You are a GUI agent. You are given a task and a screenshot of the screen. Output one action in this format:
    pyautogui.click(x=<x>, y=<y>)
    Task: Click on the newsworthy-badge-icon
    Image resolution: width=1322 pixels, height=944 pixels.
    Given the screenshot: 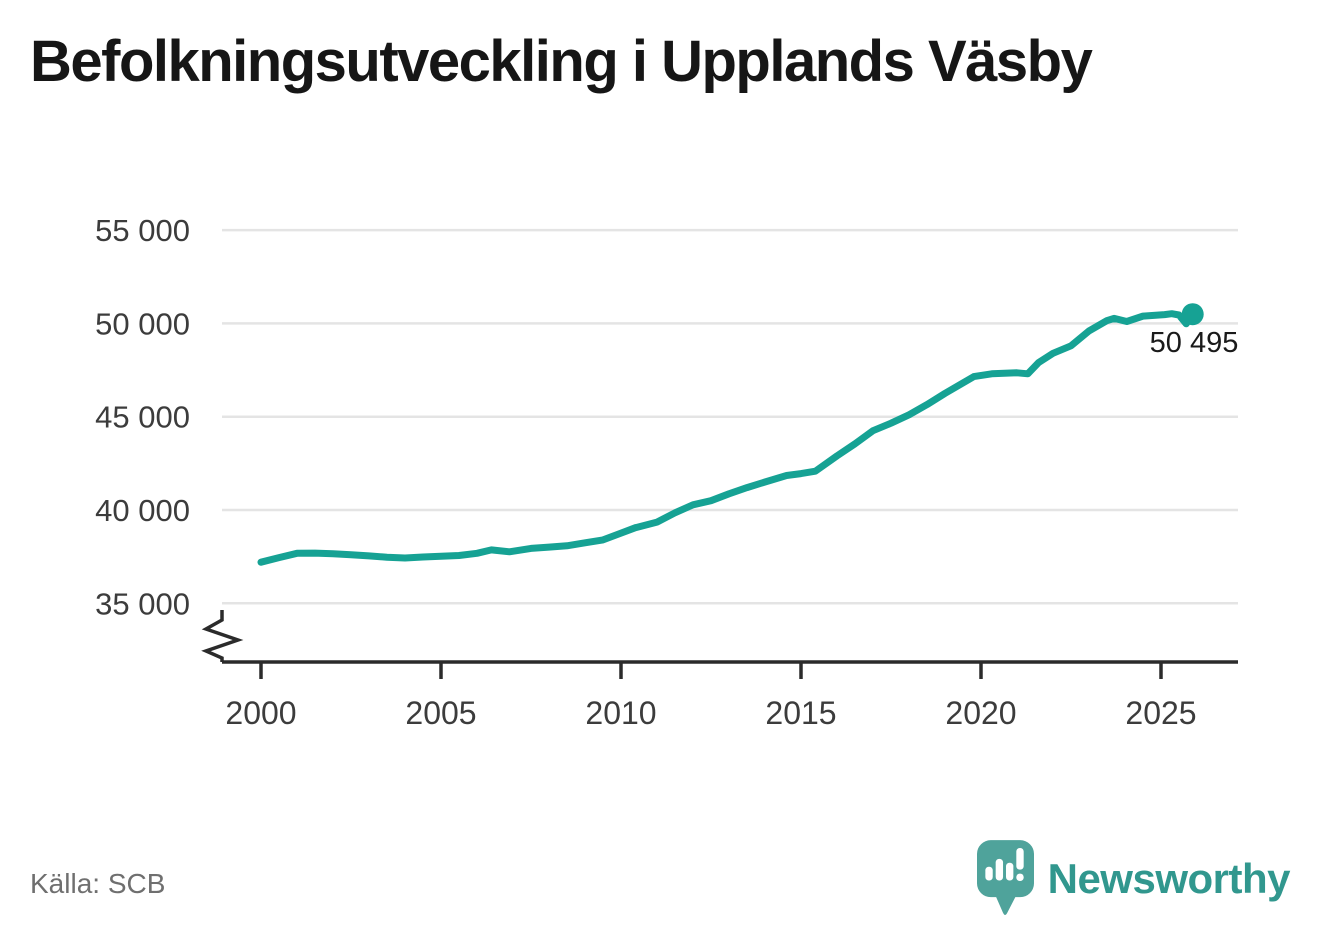 What is the action you would take?
    pyautogui.click(x=1005, y=877)
    